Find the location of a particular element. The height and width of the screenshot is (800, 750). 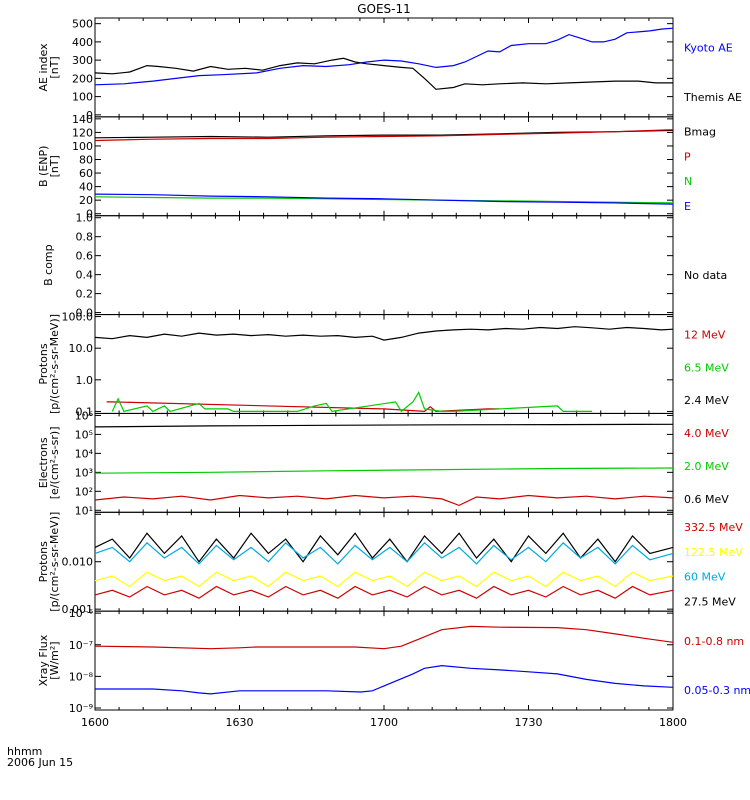

legend-entry: P is located at coordinates (687, 156).